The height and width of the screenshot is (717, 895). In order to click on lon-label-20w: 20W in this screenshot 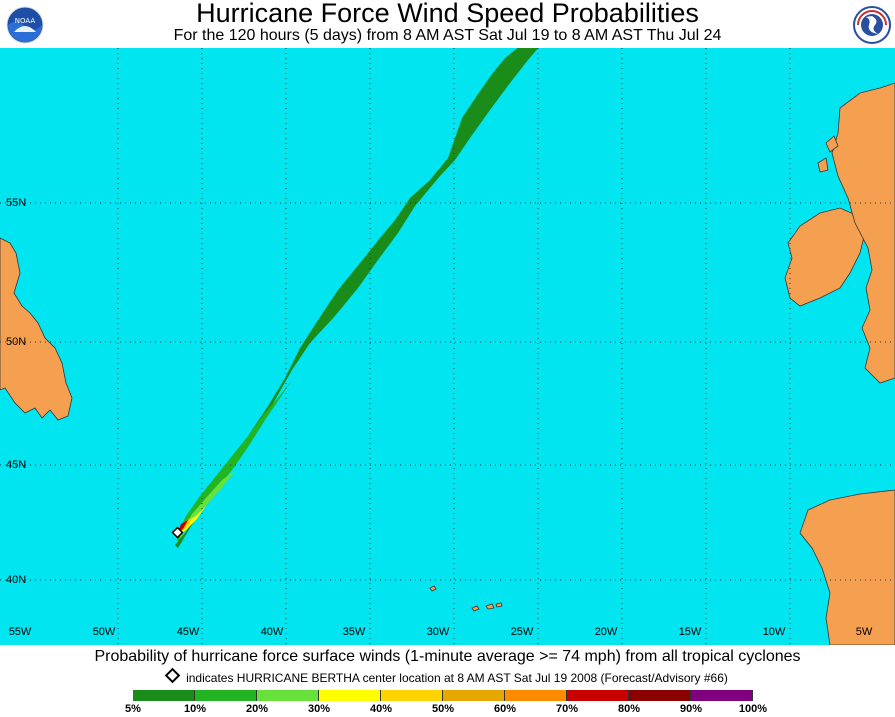, I will do `click(606, 632)`.